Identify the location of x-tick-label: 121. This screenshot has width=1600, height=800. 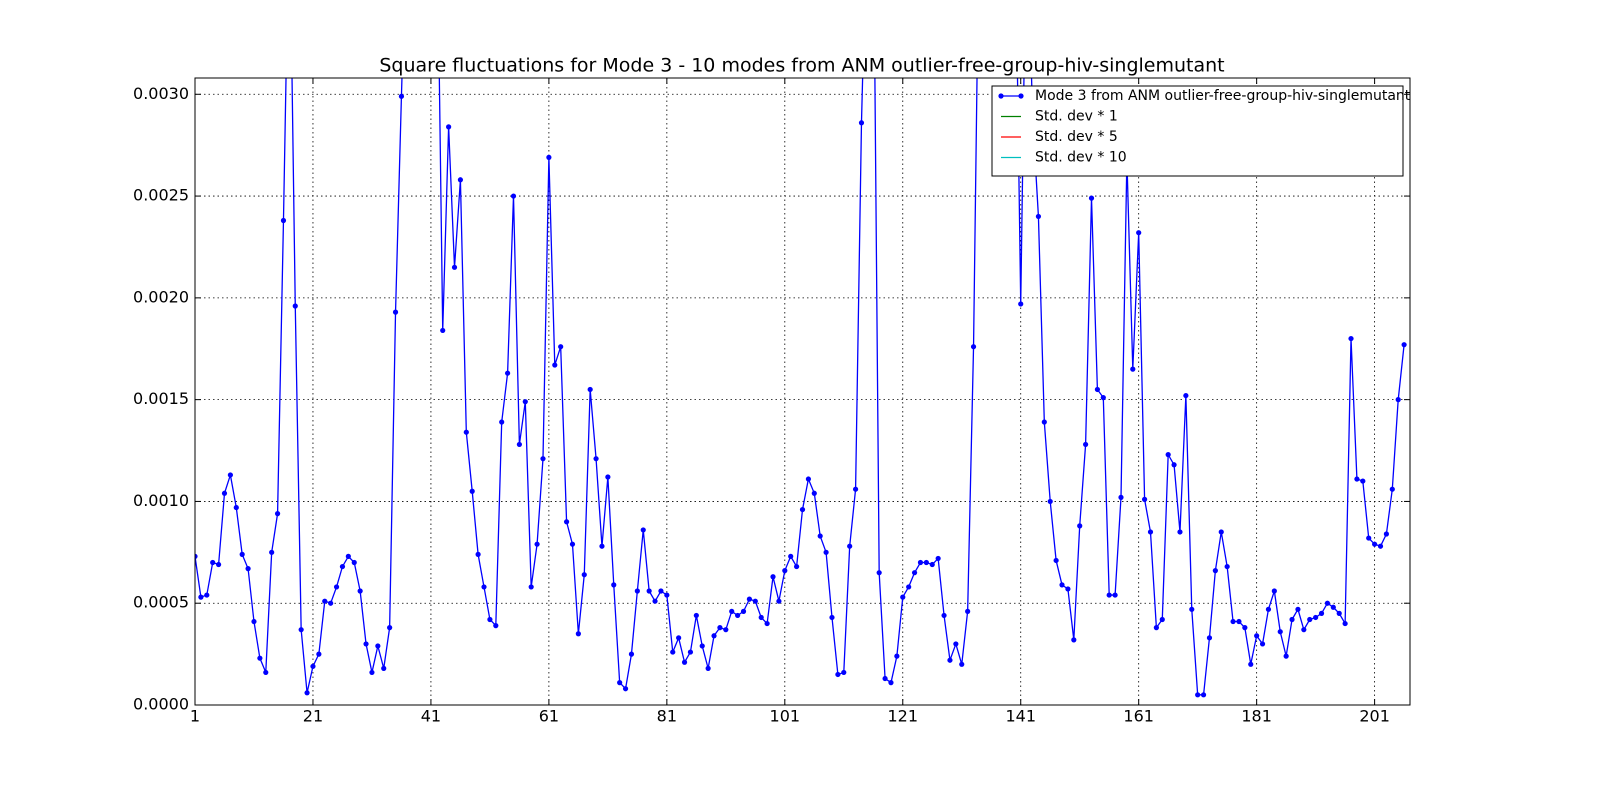
(902, 716).